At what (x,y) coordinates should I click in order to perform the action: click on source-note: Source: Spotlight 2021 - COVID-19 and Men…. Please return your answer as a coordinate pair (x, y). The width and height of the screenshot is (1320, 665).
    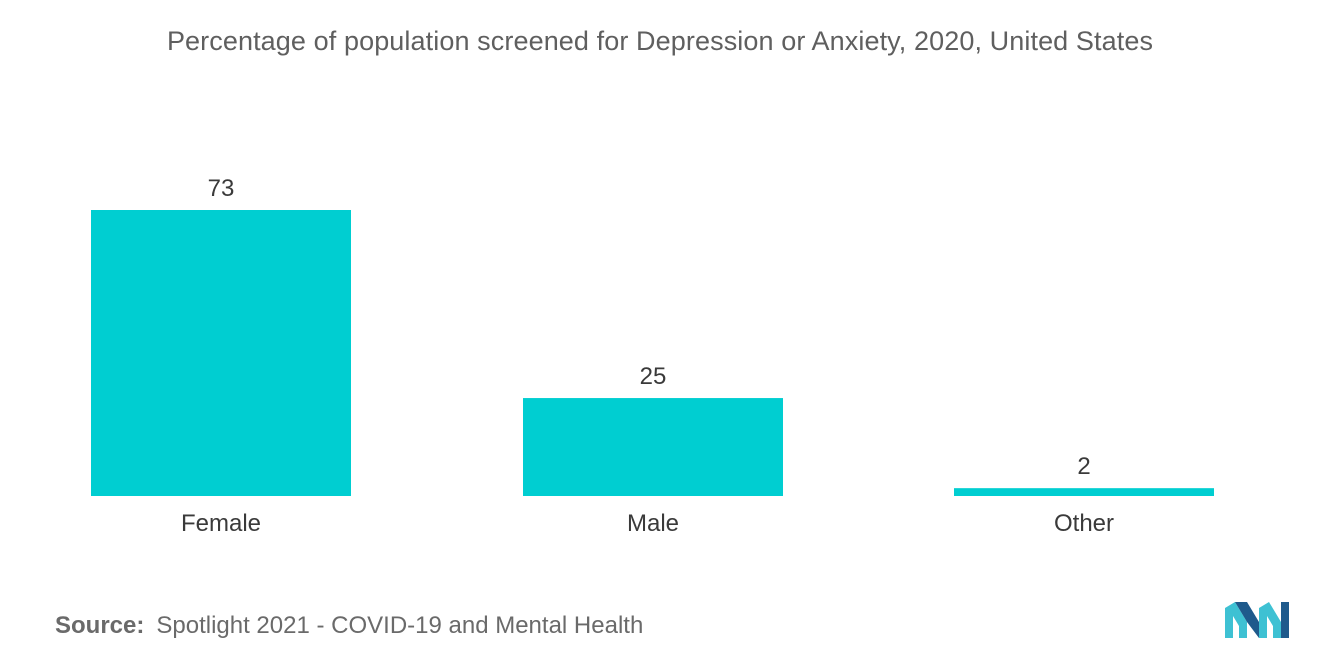
    Looking at the image, I should click on (349, 626).